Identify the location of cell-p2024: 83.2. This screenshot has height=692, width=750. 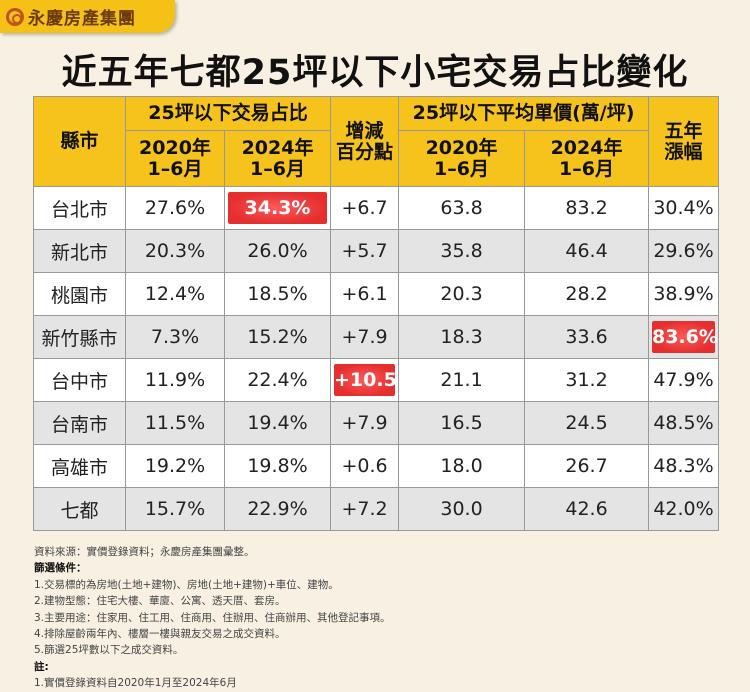
(587, 208).